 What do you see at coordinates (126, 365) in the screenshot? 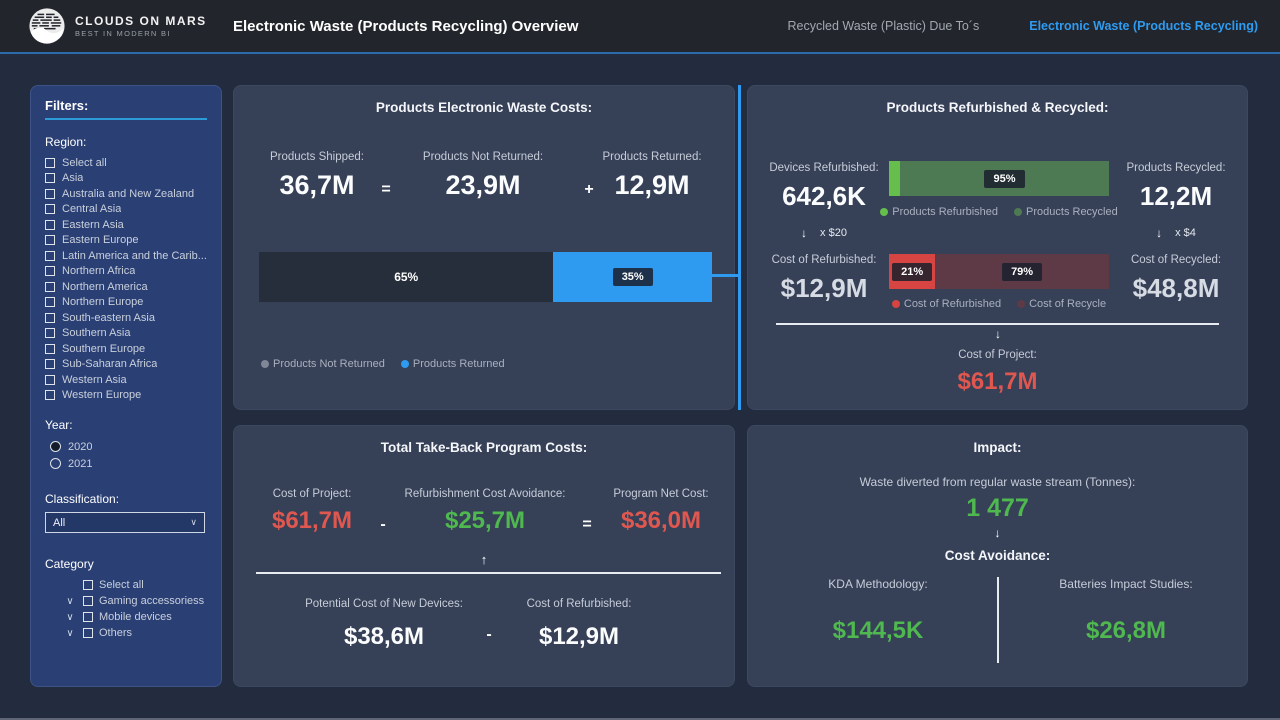
I see `region-option: Sub-Saharan Africa` at bounding box center [126, 365].